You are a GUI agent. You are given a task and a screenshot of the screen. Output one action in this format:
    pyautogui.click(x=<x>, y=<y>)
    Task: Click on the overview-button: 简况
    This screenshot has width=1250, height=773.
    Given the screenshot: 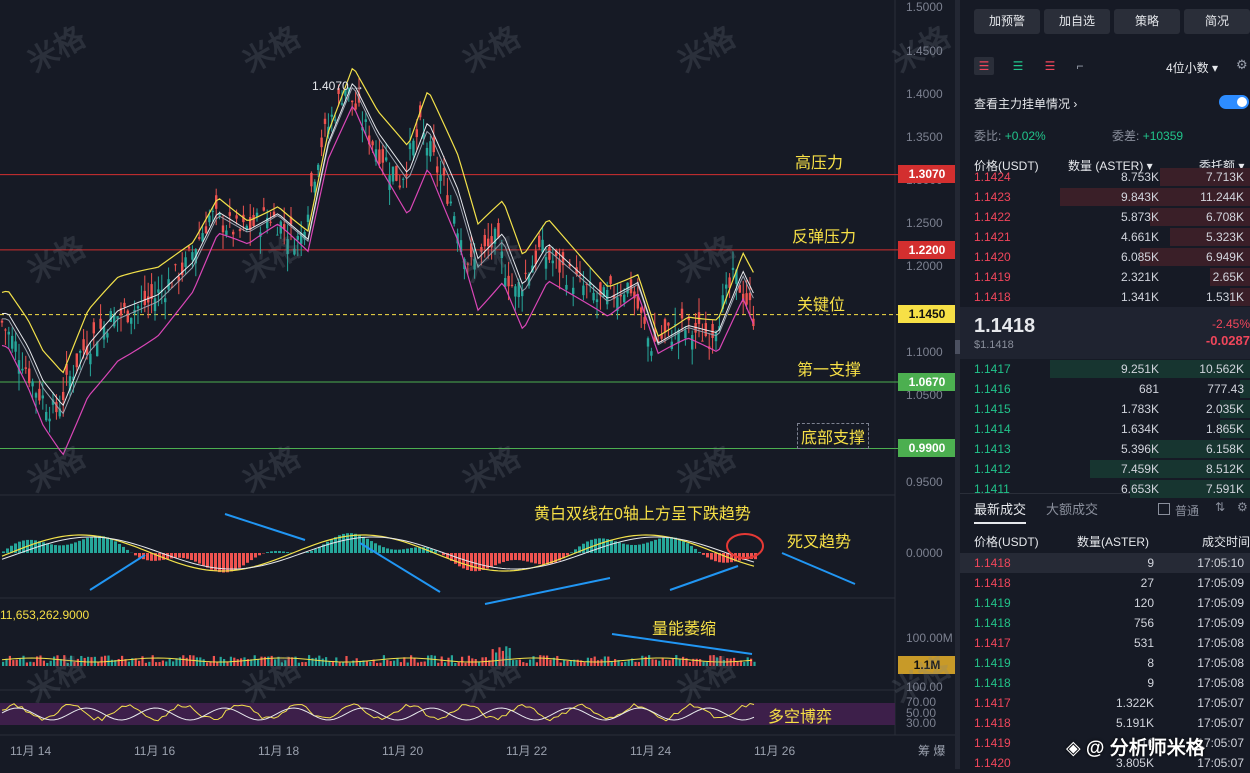 What is the action you would take?
    pyautogui.click(x=1217, y=21)
    